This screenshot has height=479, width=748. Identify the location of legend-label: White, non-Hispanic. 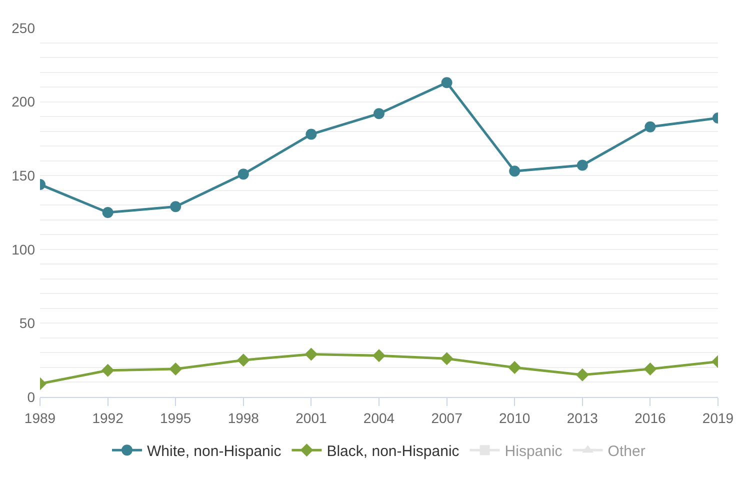
(214, 451).